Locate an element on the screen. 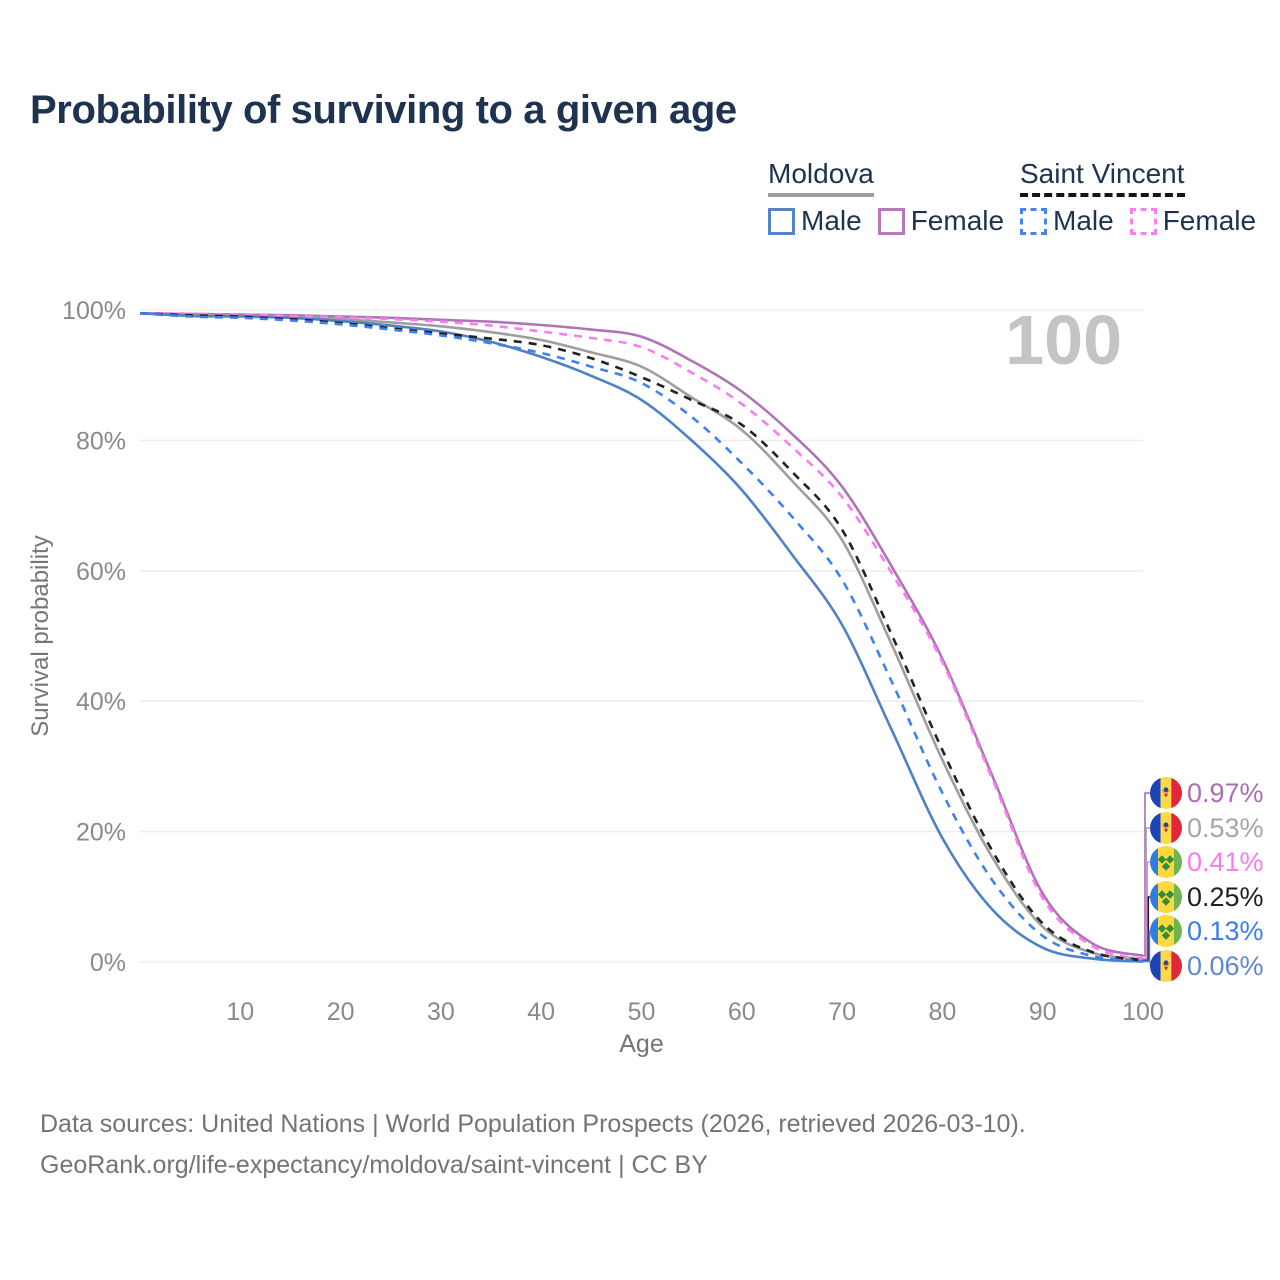 This screenshot has width=1280, height=1280. y-tick-label: 0% is located at coordinates (108, 963).